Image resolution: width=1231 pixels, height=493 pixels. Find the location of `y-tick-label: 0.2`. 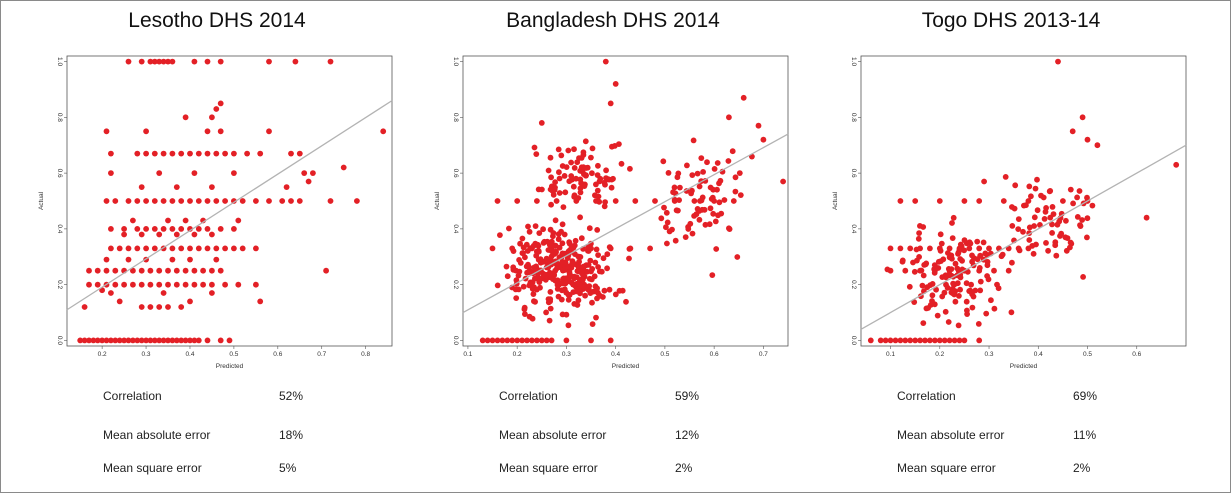

y-tick-label: 0.2 is located at coordinates (455, 284).